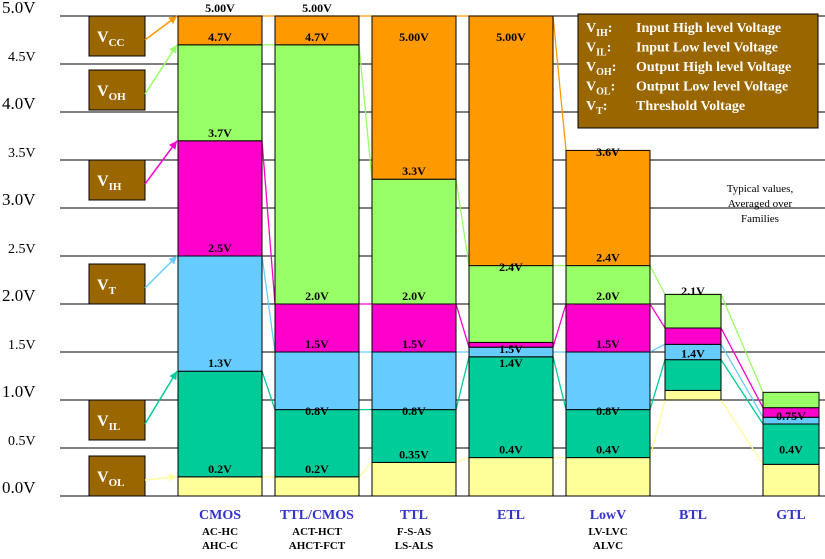  What do you see at coordinates (708, 28) in the screenshot?
I see `legend-description: Input High level Voltage` at bounding box center [708, 28].